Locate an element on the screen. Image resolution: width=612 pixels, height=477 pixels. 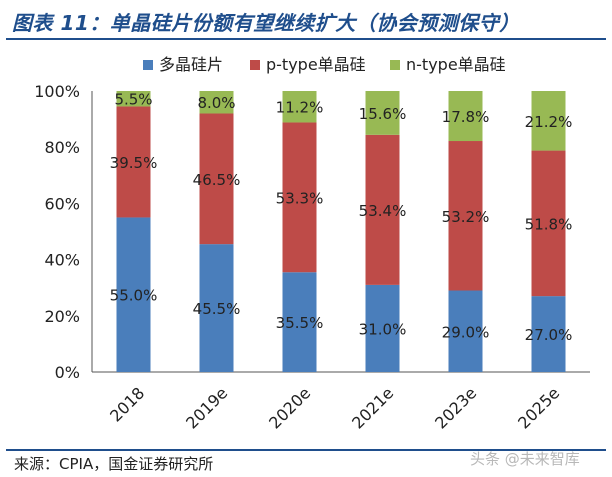
data-label: 53.4% is located at coordinates (383, 211).